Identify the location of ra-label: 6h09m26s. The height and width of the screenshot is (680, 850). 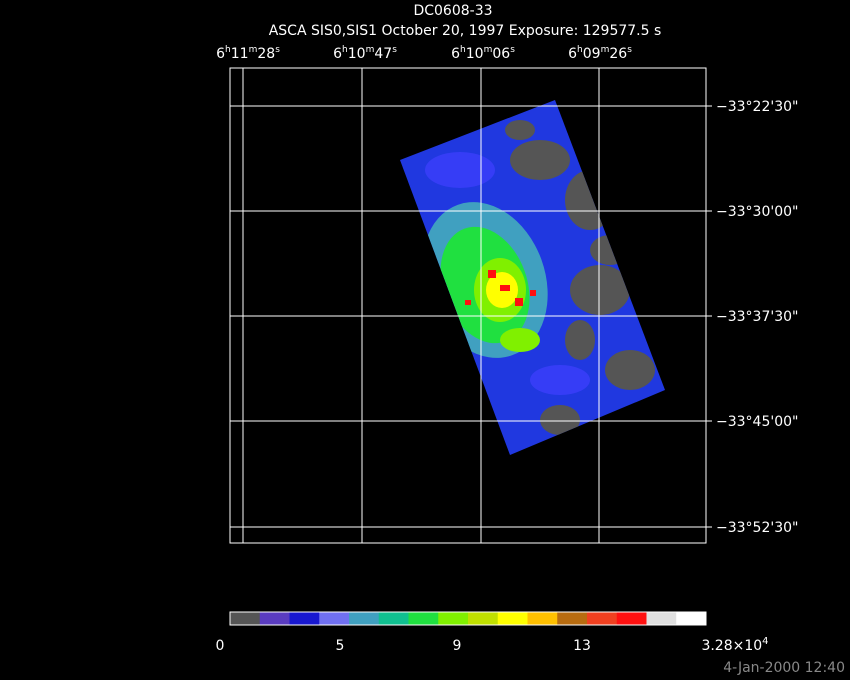
(600, 53).